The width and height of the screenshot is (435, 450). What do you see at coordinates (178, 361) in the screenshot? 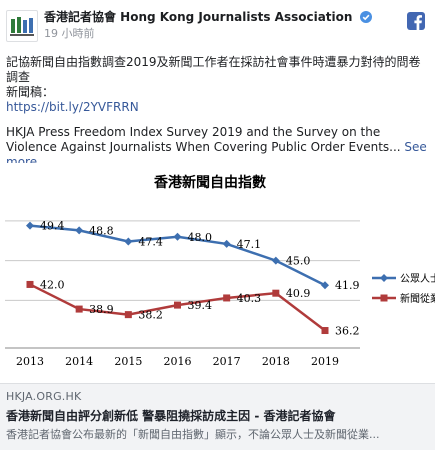
I see `x-tick-label: 2016` at bounding box center [178, 361].